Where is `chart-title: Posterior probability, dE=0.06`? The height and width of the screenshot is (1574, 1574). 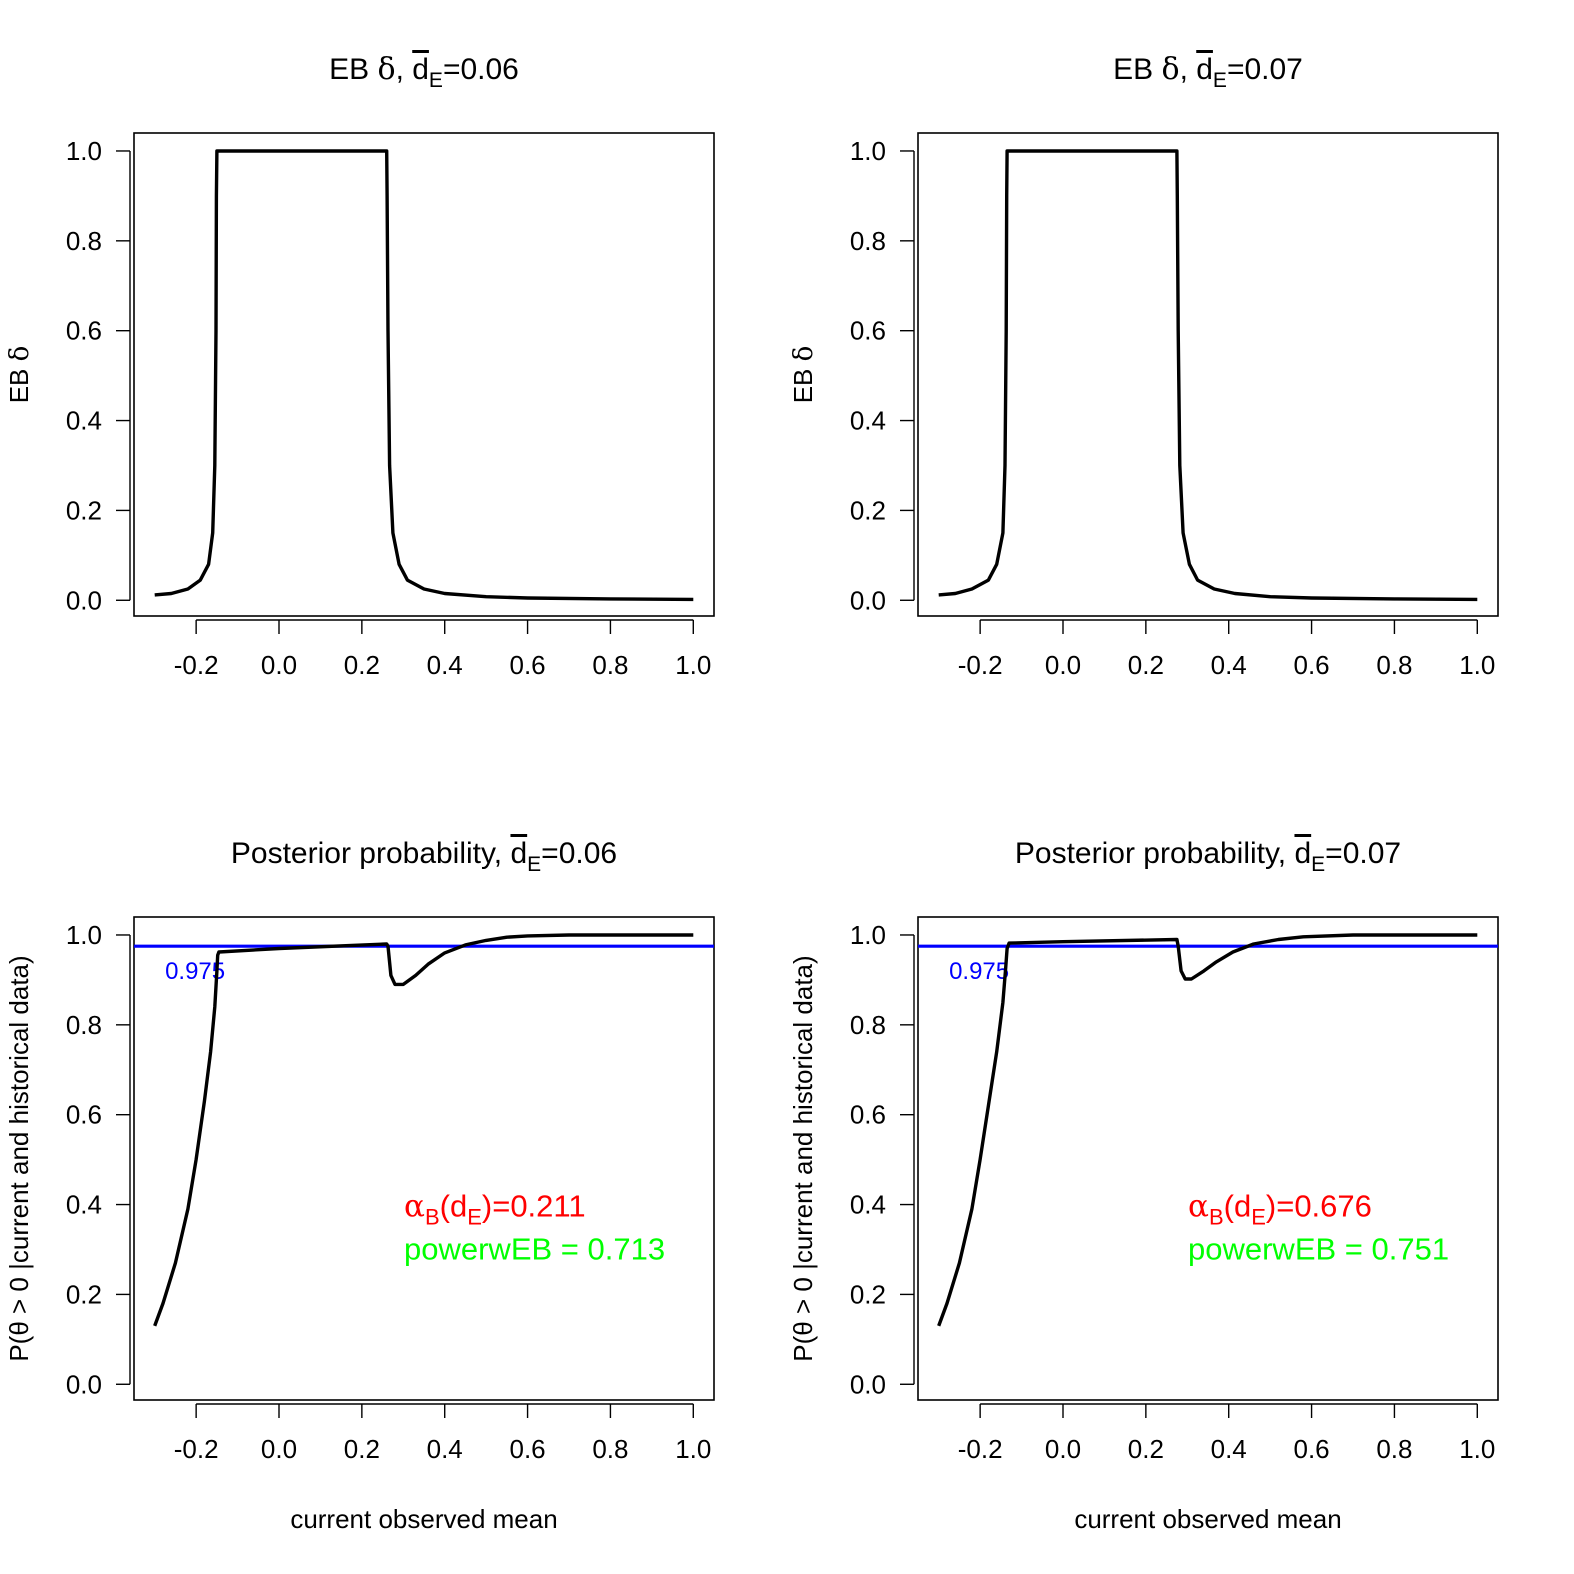 chart-title: Posterior probability, dE=0.06 is located at coordinates (424, 856).